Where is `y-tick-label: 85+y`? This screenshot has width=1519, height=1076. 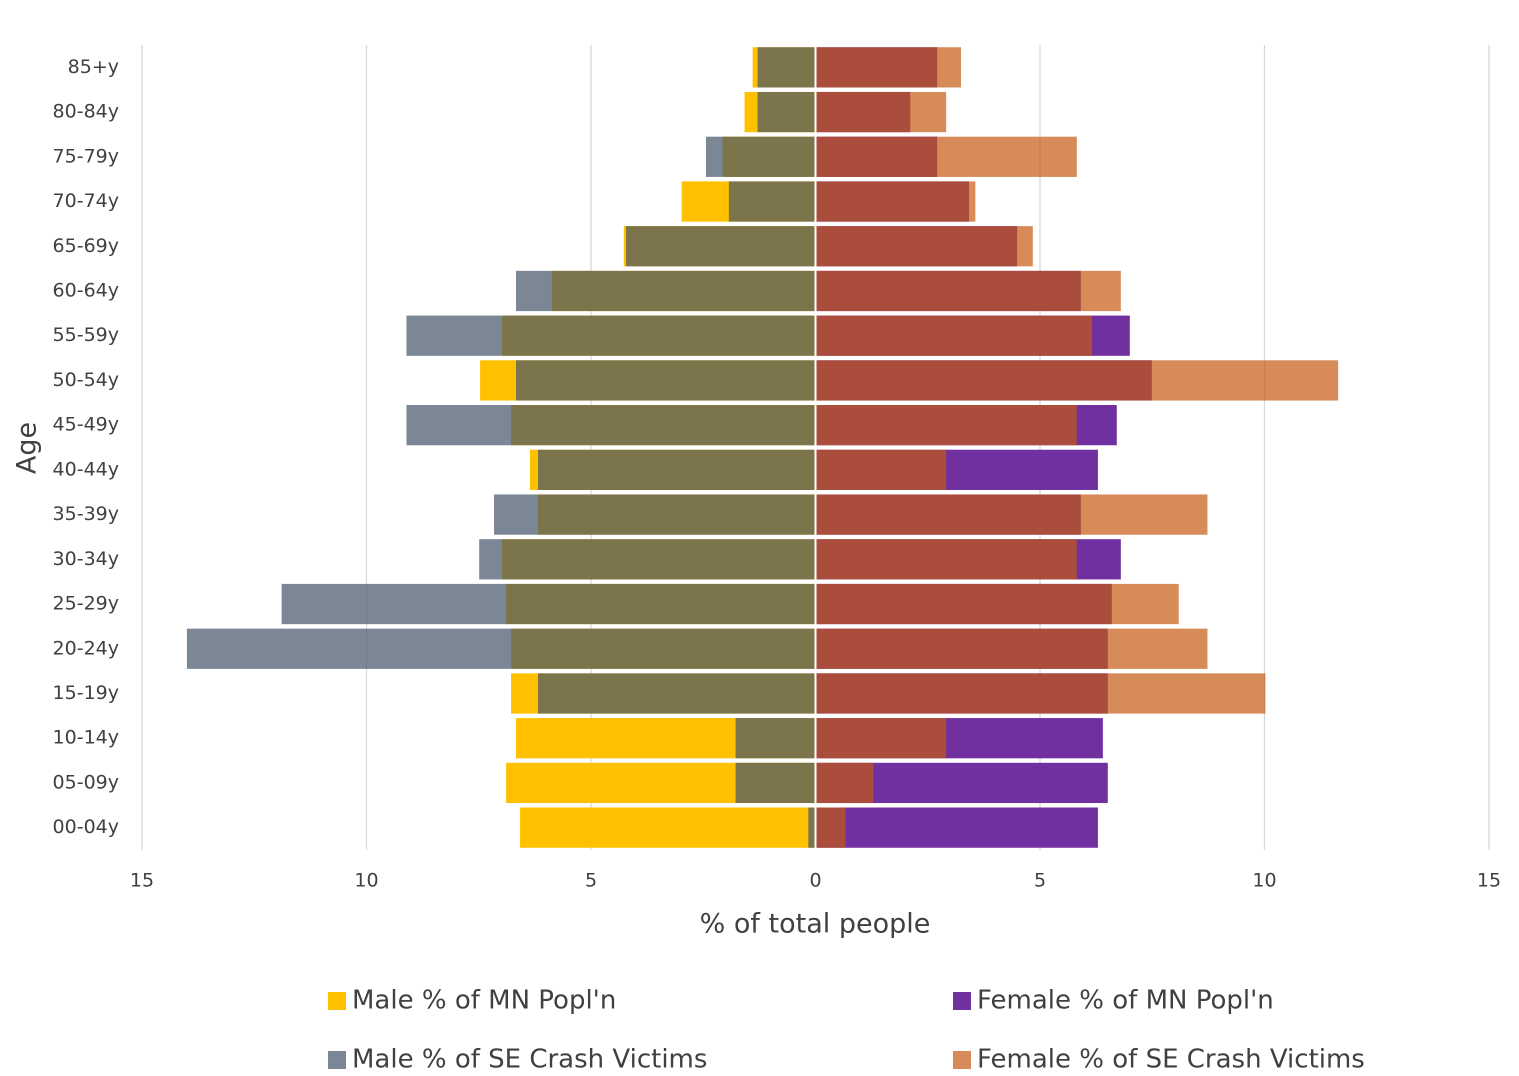
y-tick-label: 85+y is located at coordinates (93, 67).